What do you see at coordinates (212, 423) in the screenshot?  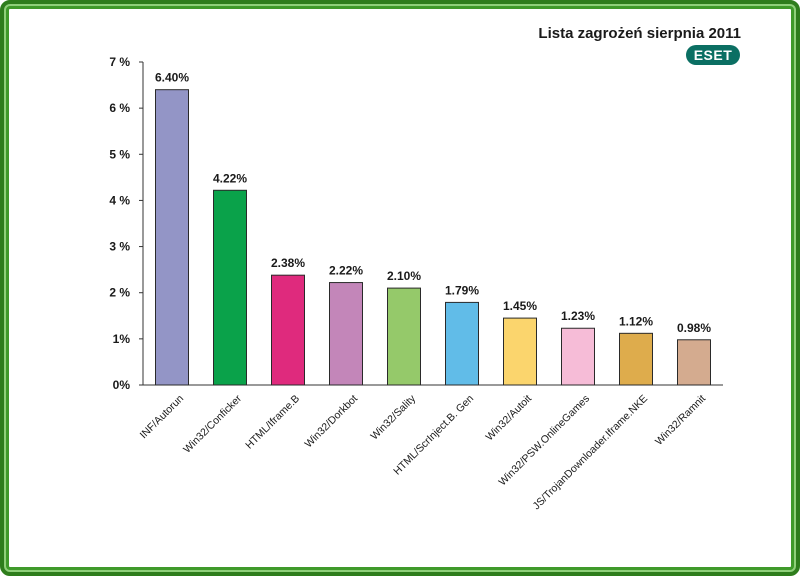 I see `category-label: Win32/Conficker` at bounding box center [212, 423].